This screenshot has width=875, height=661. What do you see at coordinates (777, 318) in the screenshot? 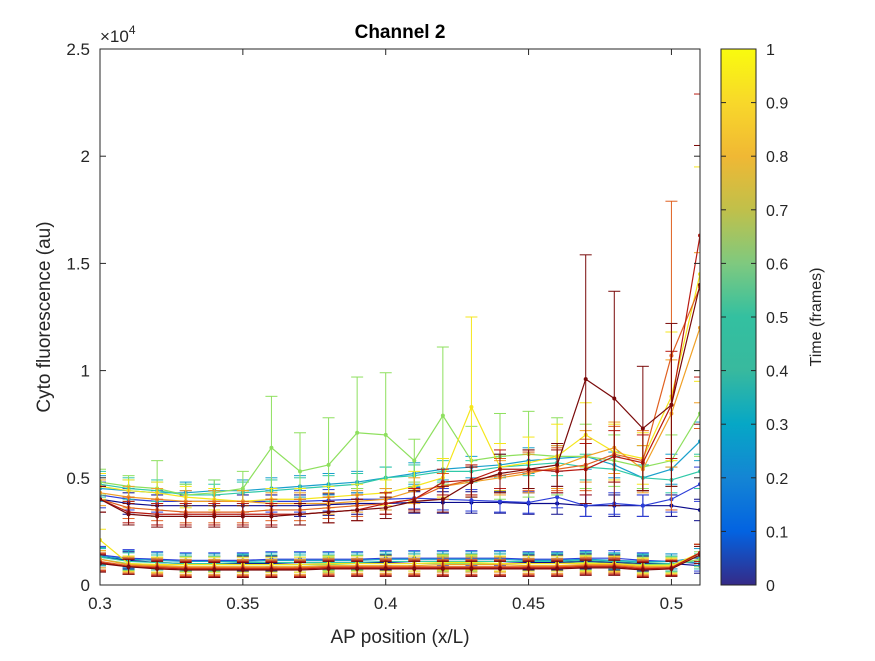
I see `colorbar-tick-label: 0.5` at bounding box center [777, 318].